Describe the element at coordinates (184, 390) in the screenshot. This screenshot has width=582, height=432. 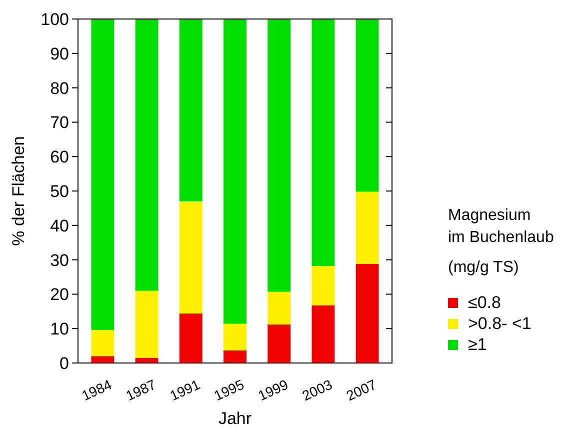
I see `x-tick-label: 1991` at that location.